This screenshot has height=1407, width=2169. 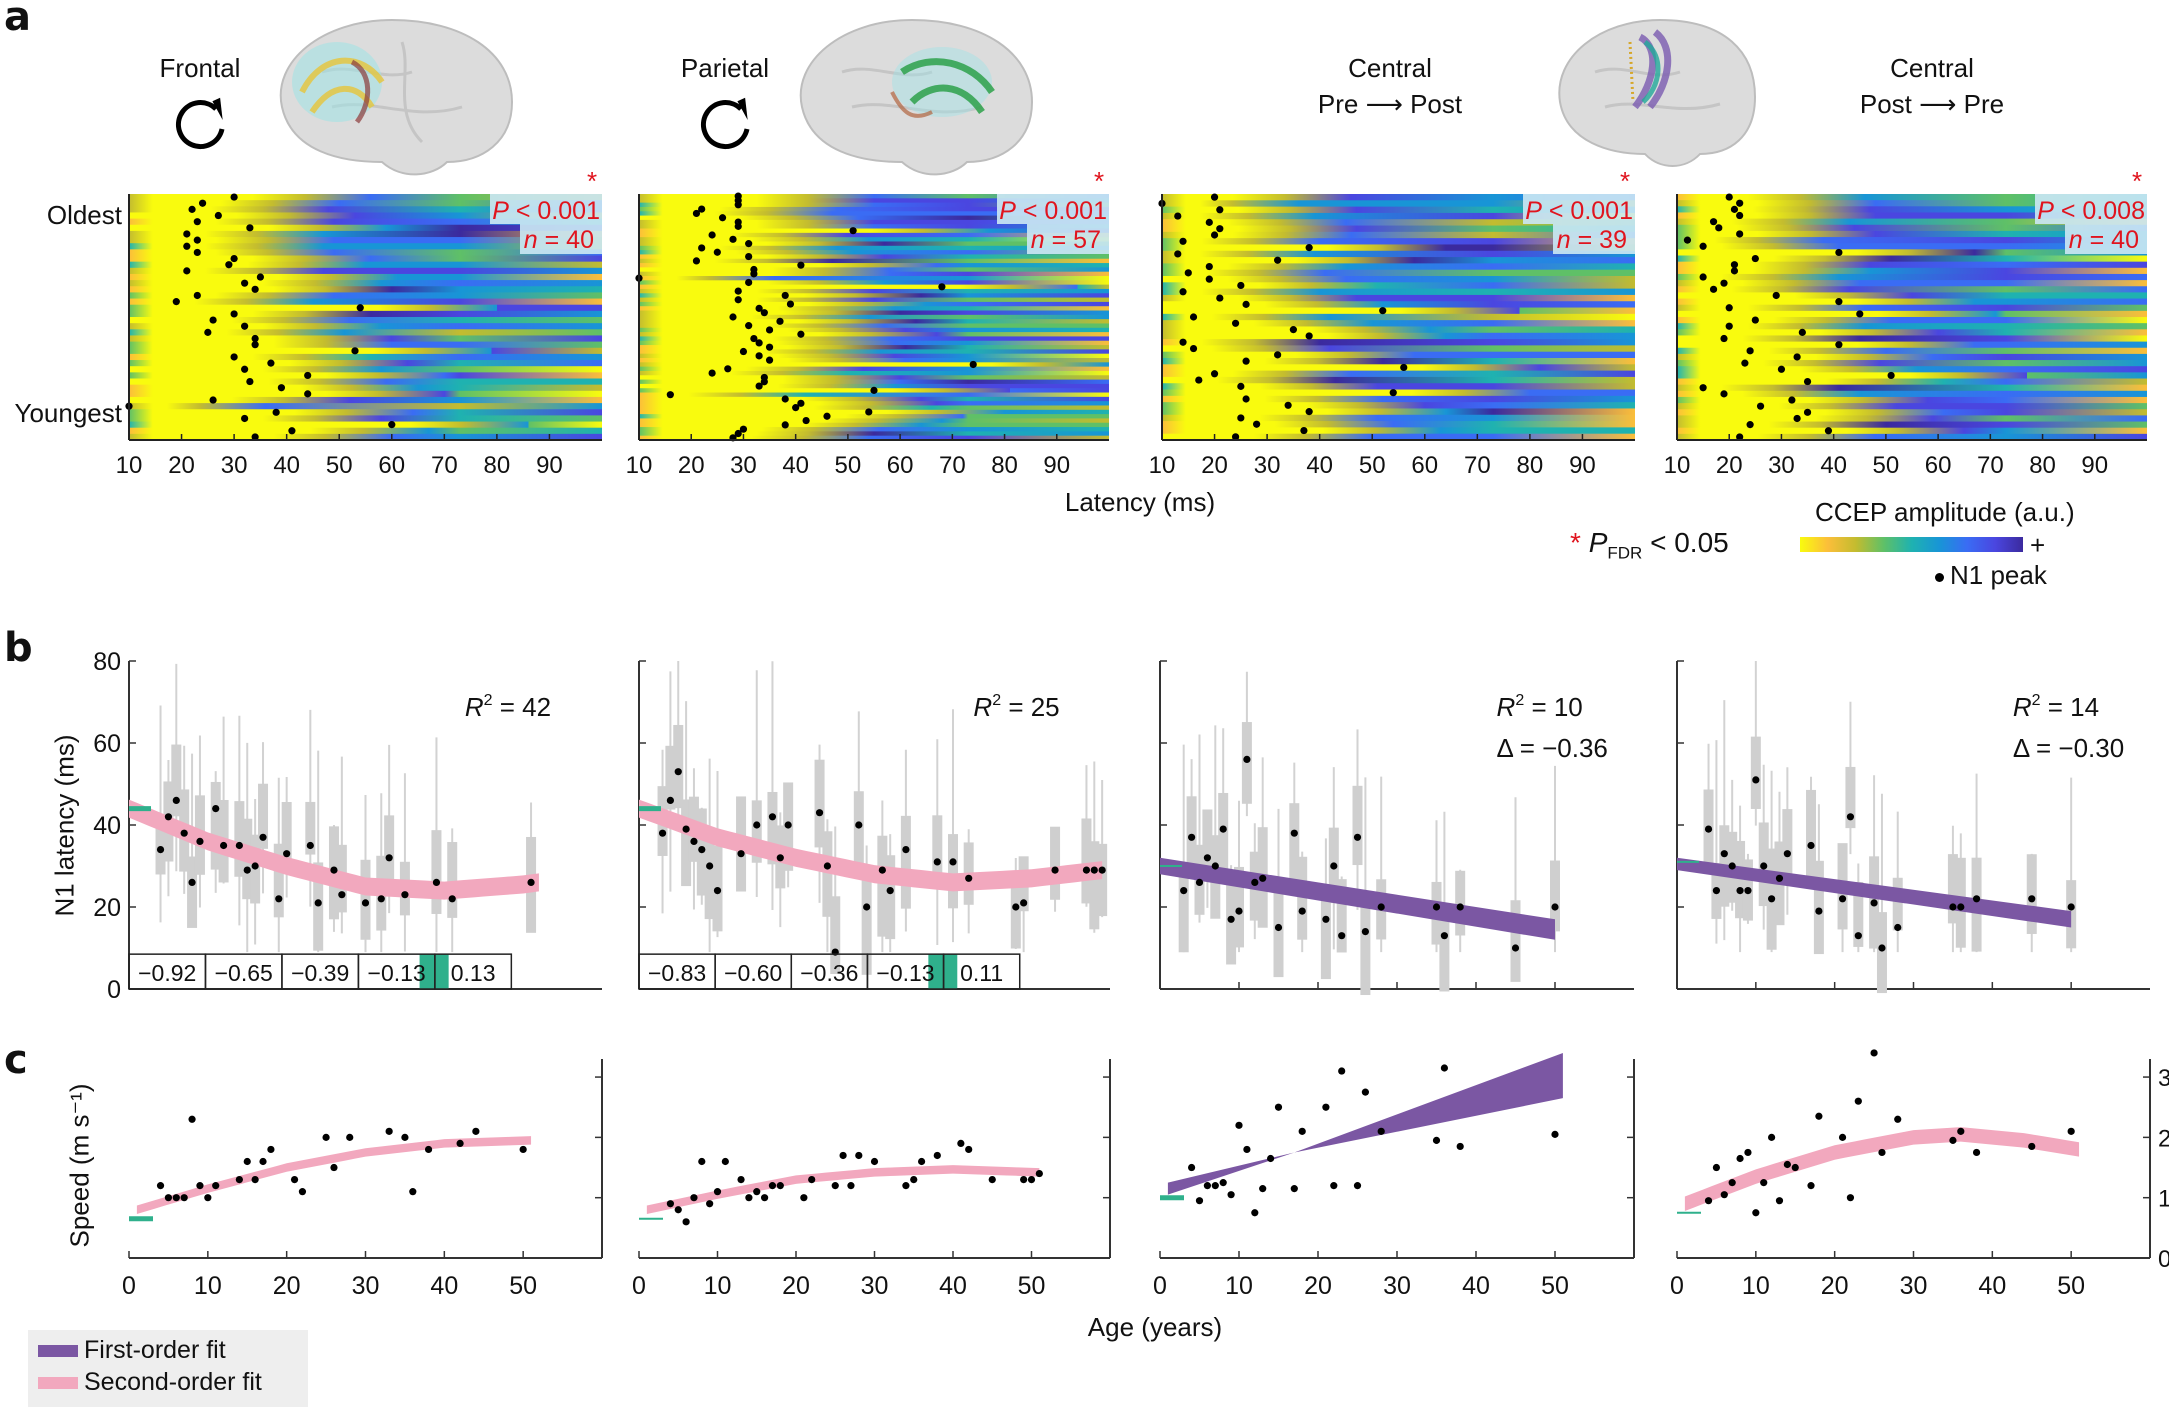 I want to click on heatmap-ylabel-oldest: Oldest, so click(x=84, y=215).